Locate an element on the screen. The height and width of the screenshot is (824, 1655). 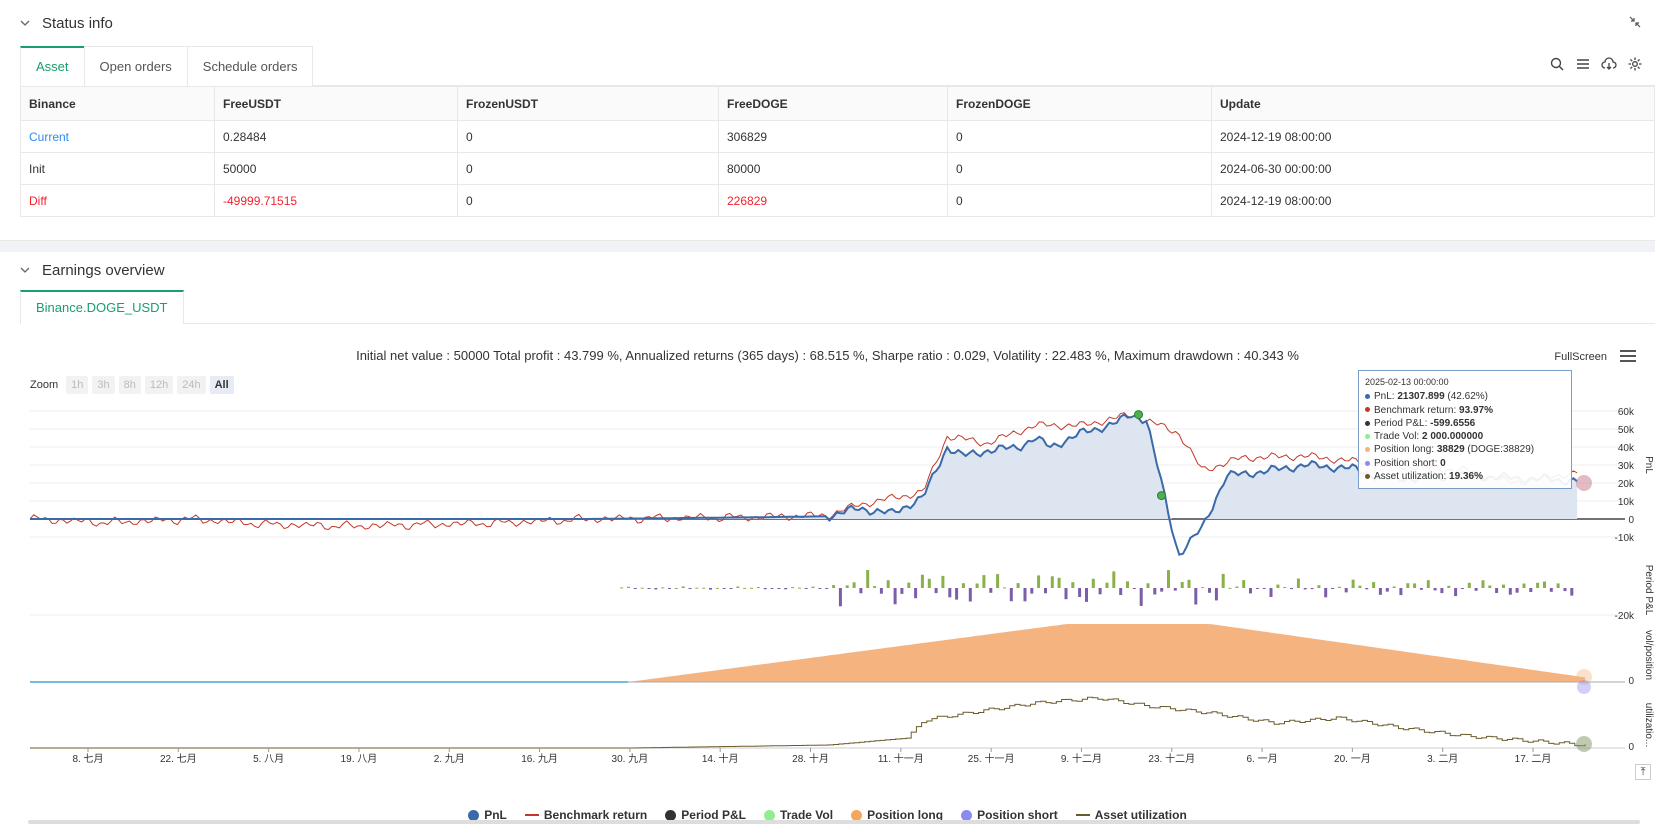
period-axis-label: Period P&L is located at coordinates (1648, 590).